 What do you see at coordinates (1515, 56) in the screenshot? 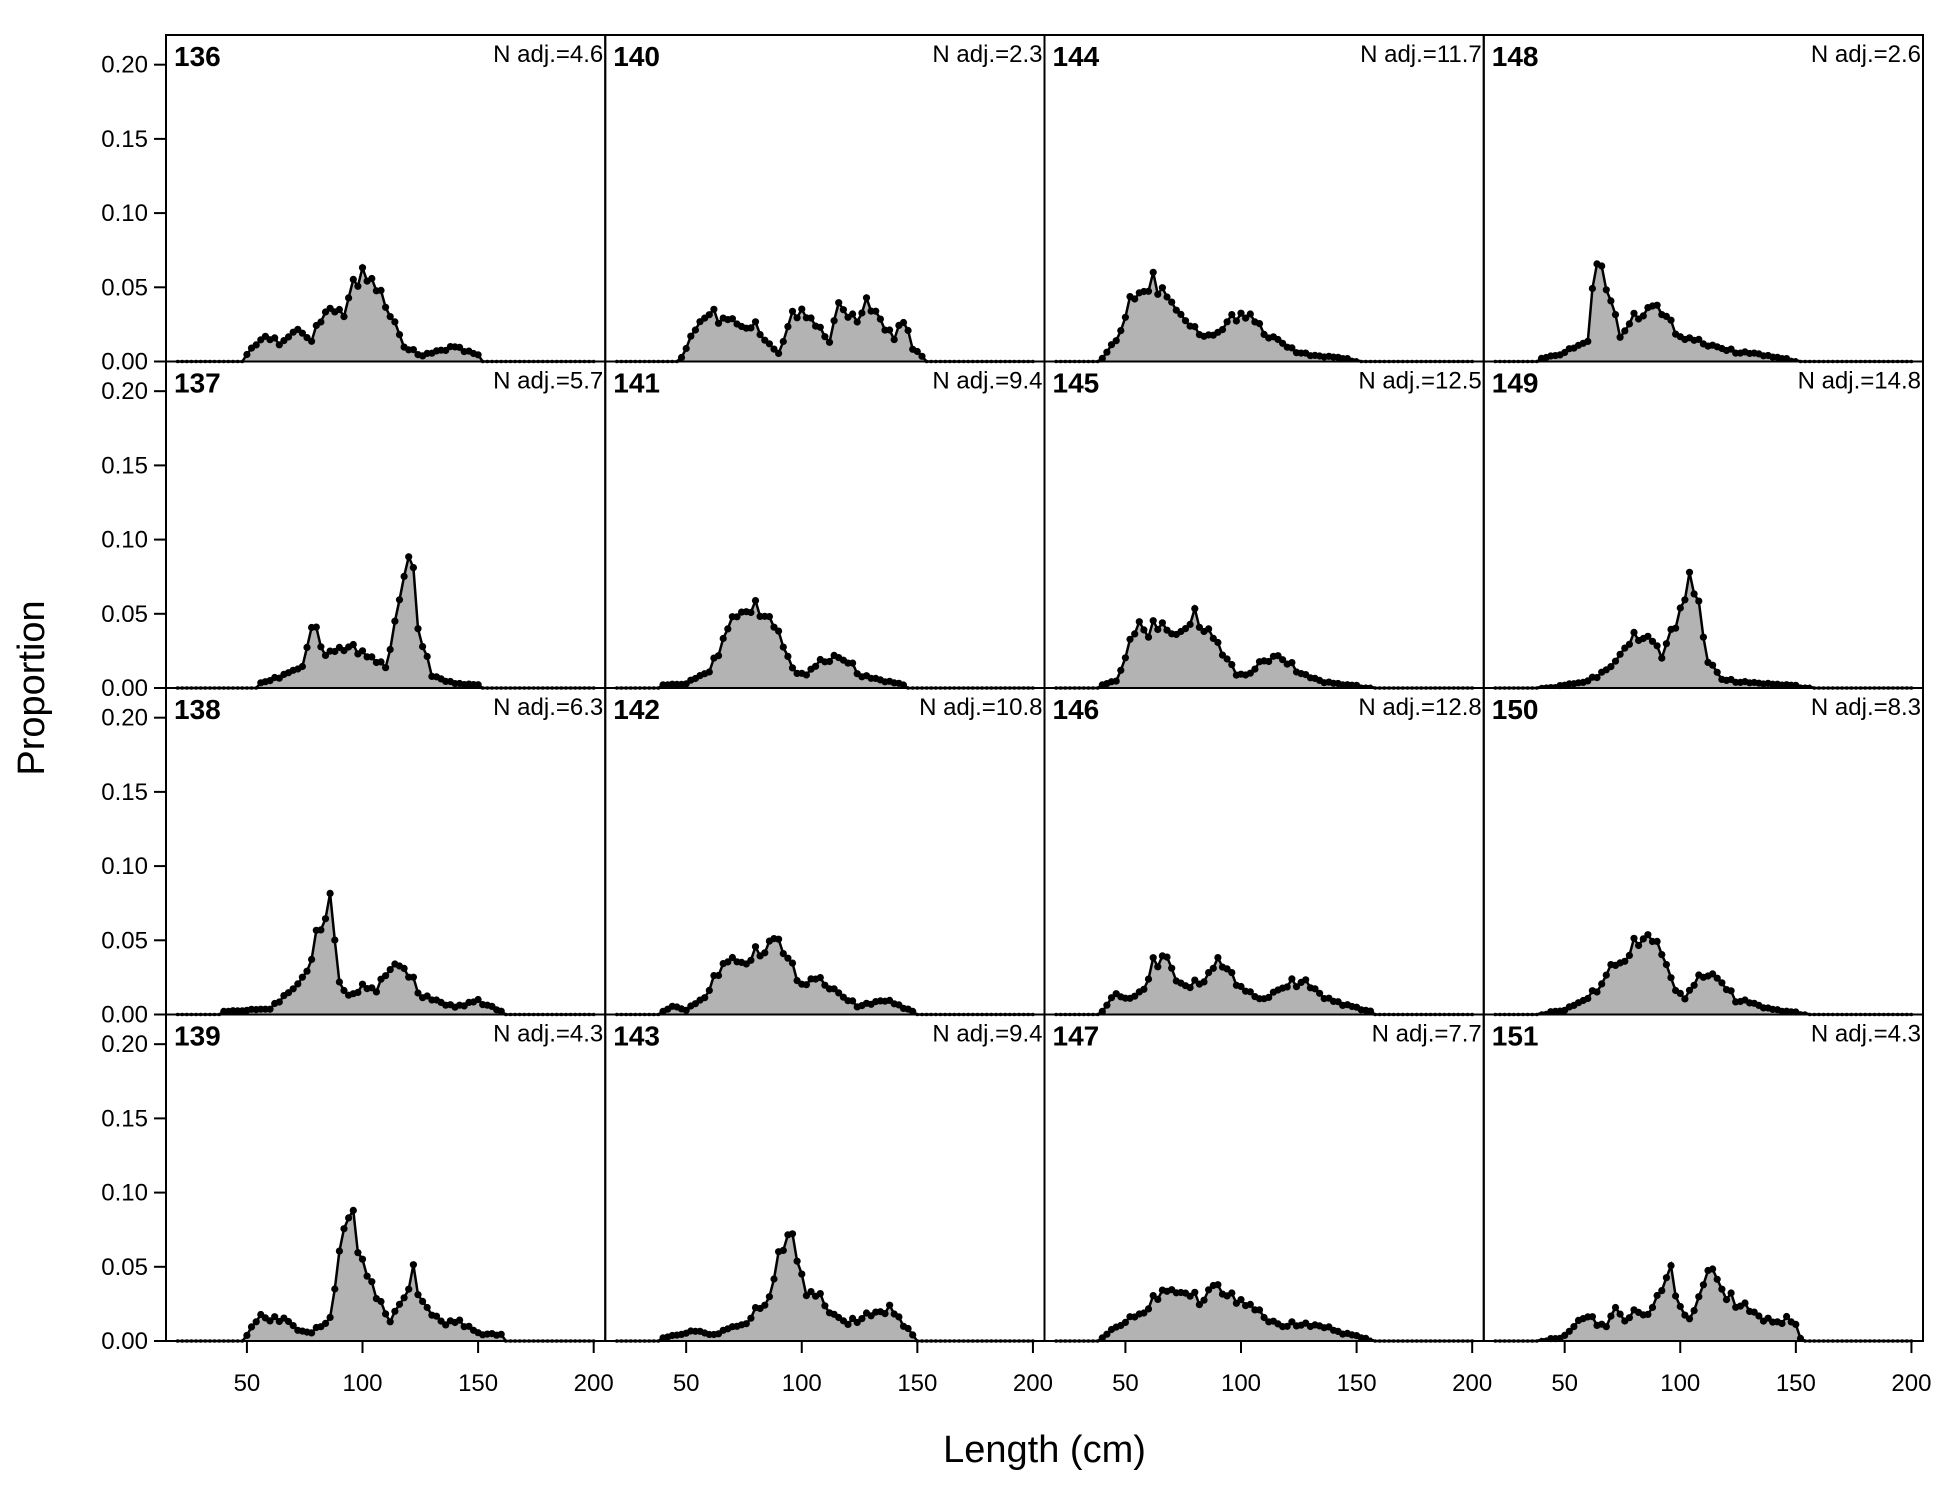
I see `panel-id-label: 148` at bounding box center [1515, 56].